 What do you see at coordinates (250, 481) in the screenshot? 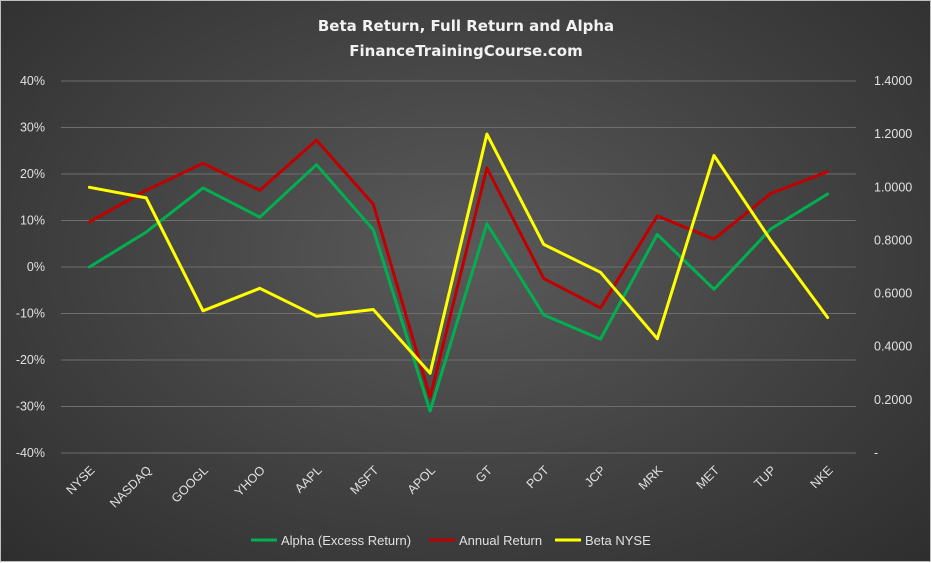
I see `x-tick-label: YHOO` at bounding box center [250, 481].